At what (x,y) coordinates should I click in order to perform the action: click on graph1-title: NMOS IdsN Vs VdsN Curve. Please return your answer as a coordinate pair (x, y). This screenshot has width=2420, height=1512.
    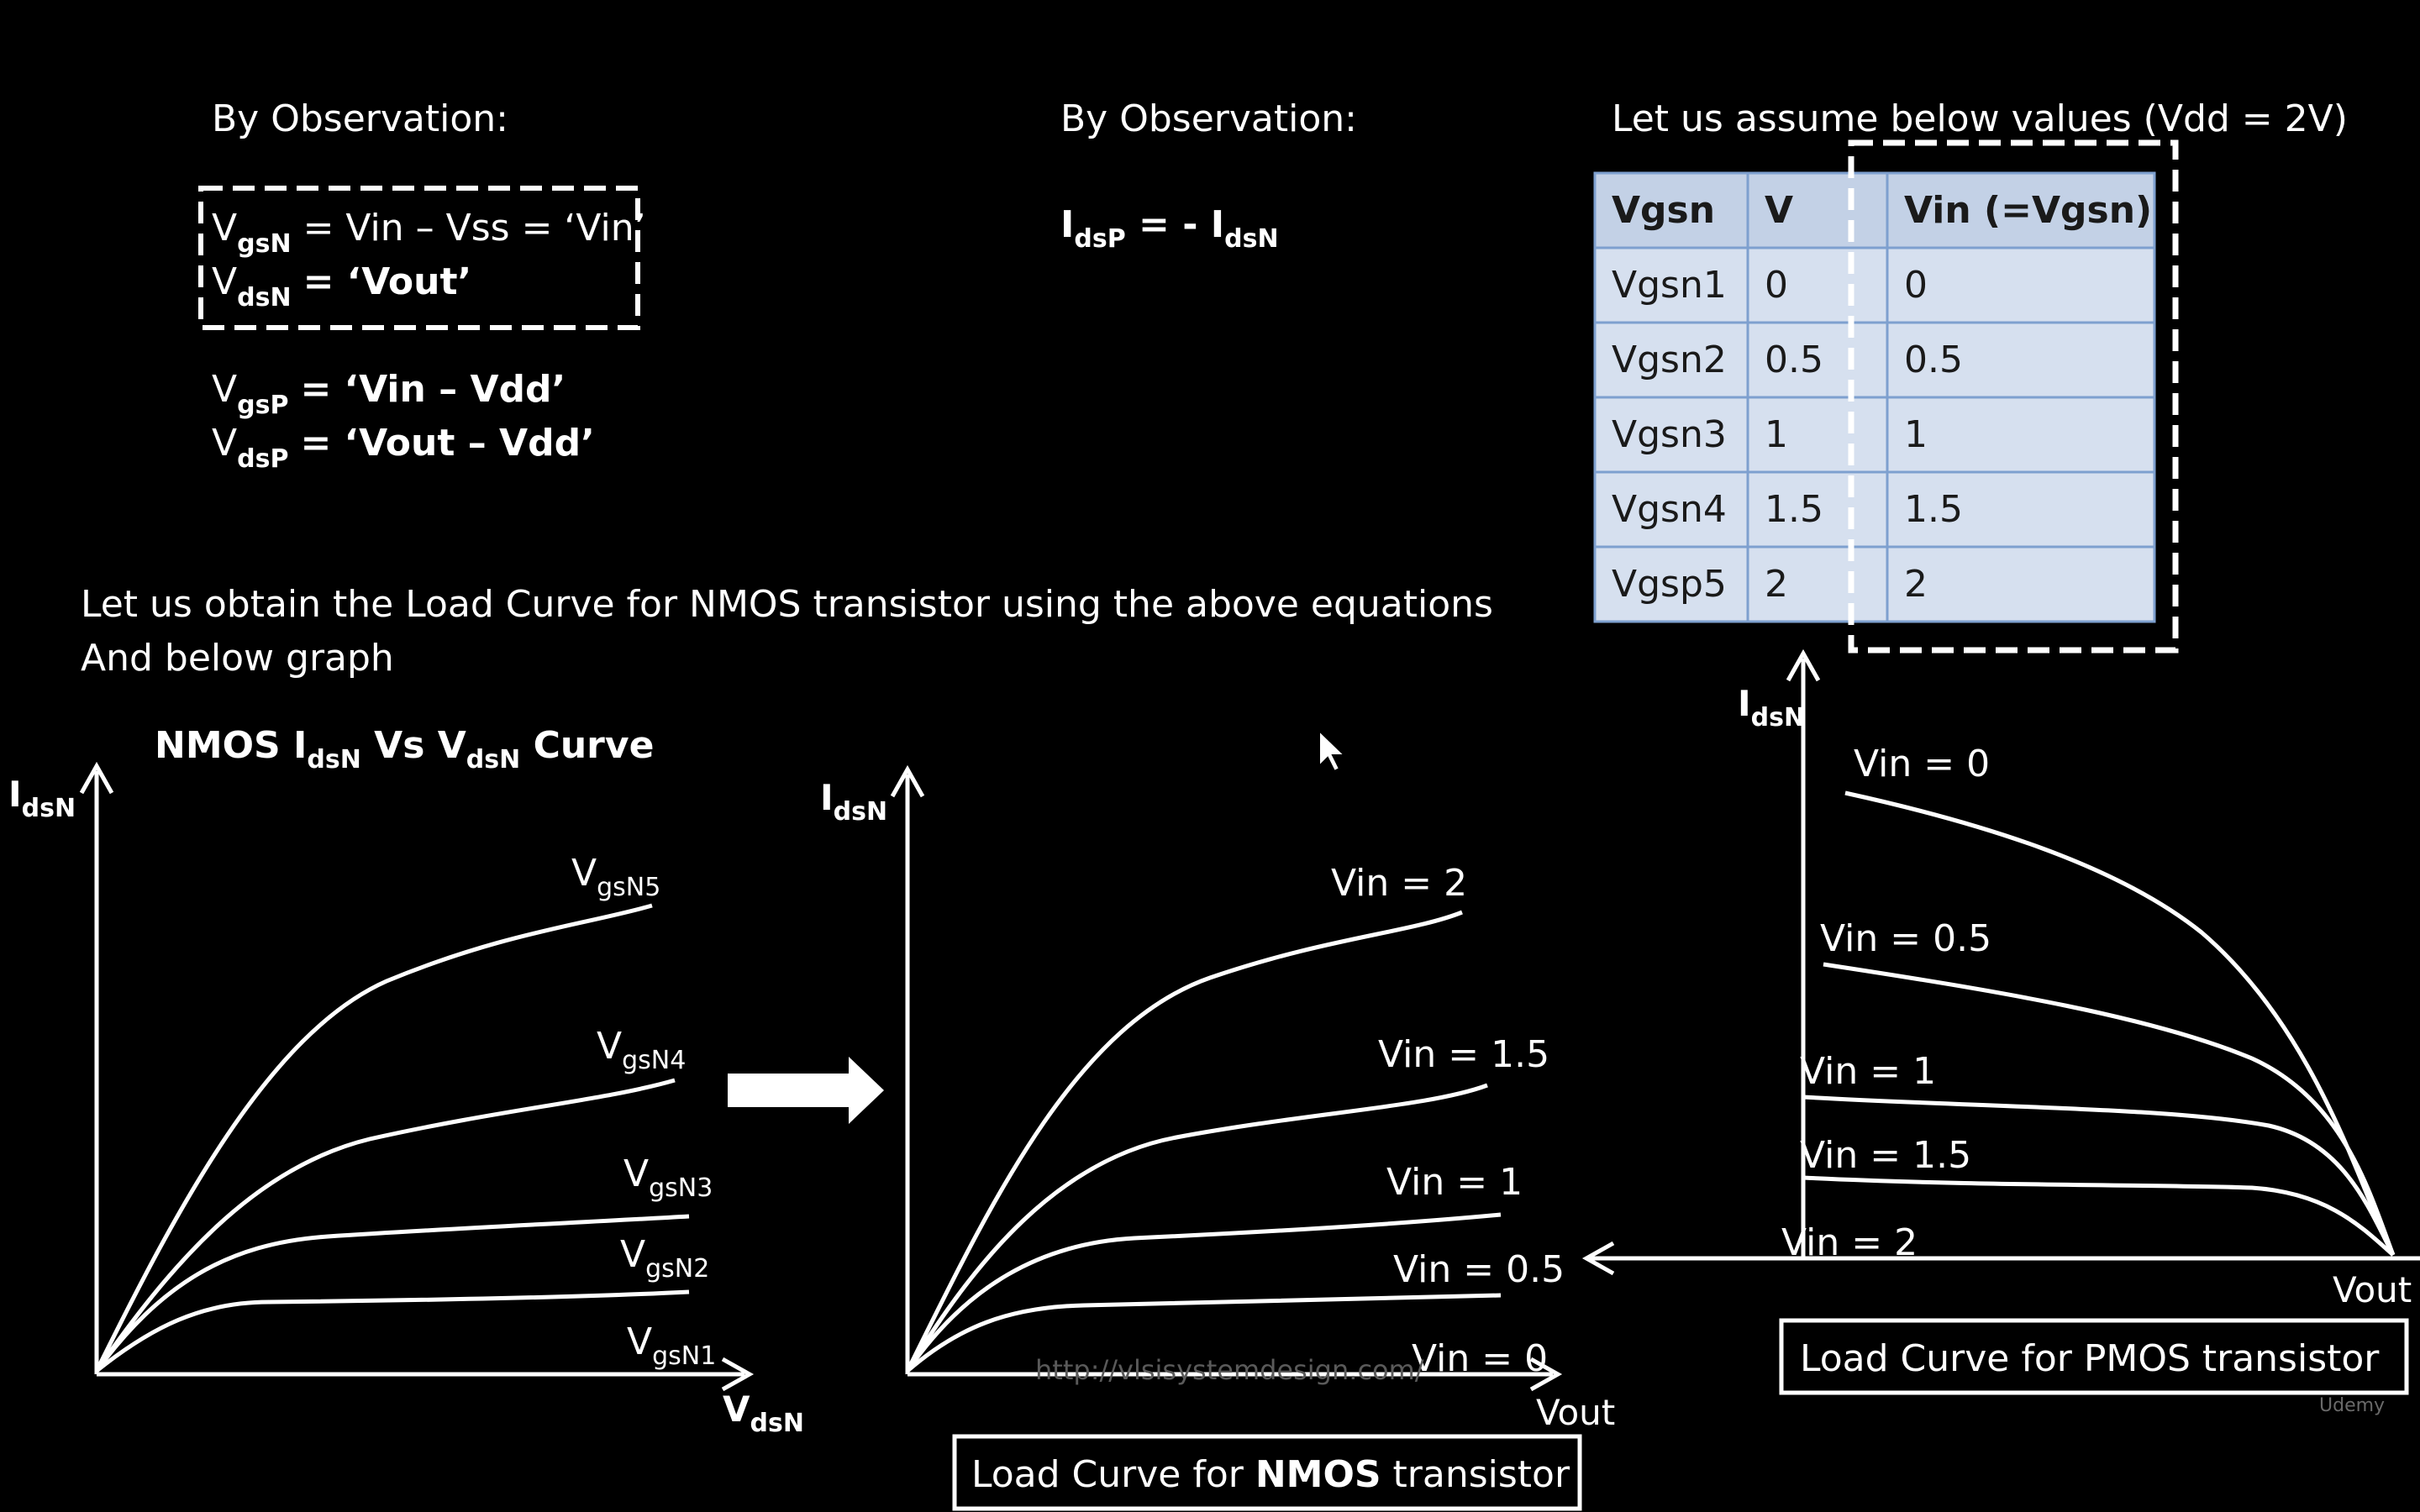
    Looking at the image, I should click on (405, 749).